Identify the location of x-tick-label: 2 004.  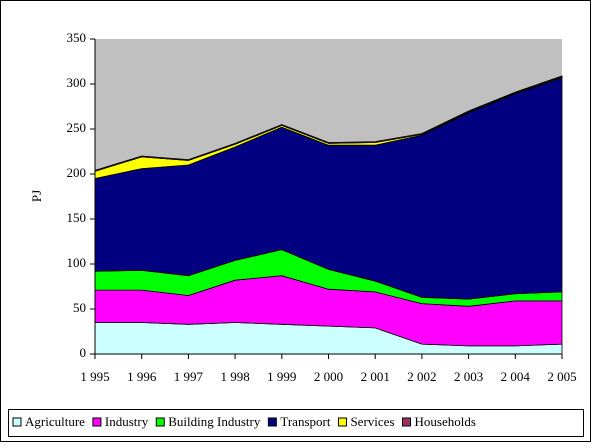
(516, 376).